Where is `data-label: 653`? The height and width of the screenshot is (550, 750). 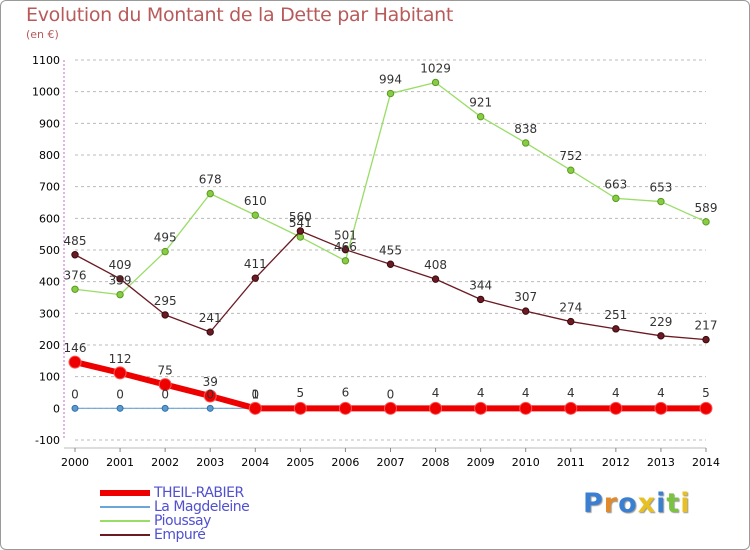
data-label: 653 is located at coordinates (660, 188).